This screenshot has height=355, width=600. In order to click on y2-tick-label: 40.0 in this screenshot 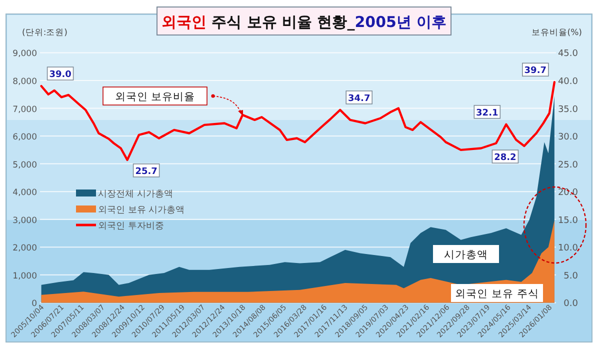, I will do `click(568, 81)`.